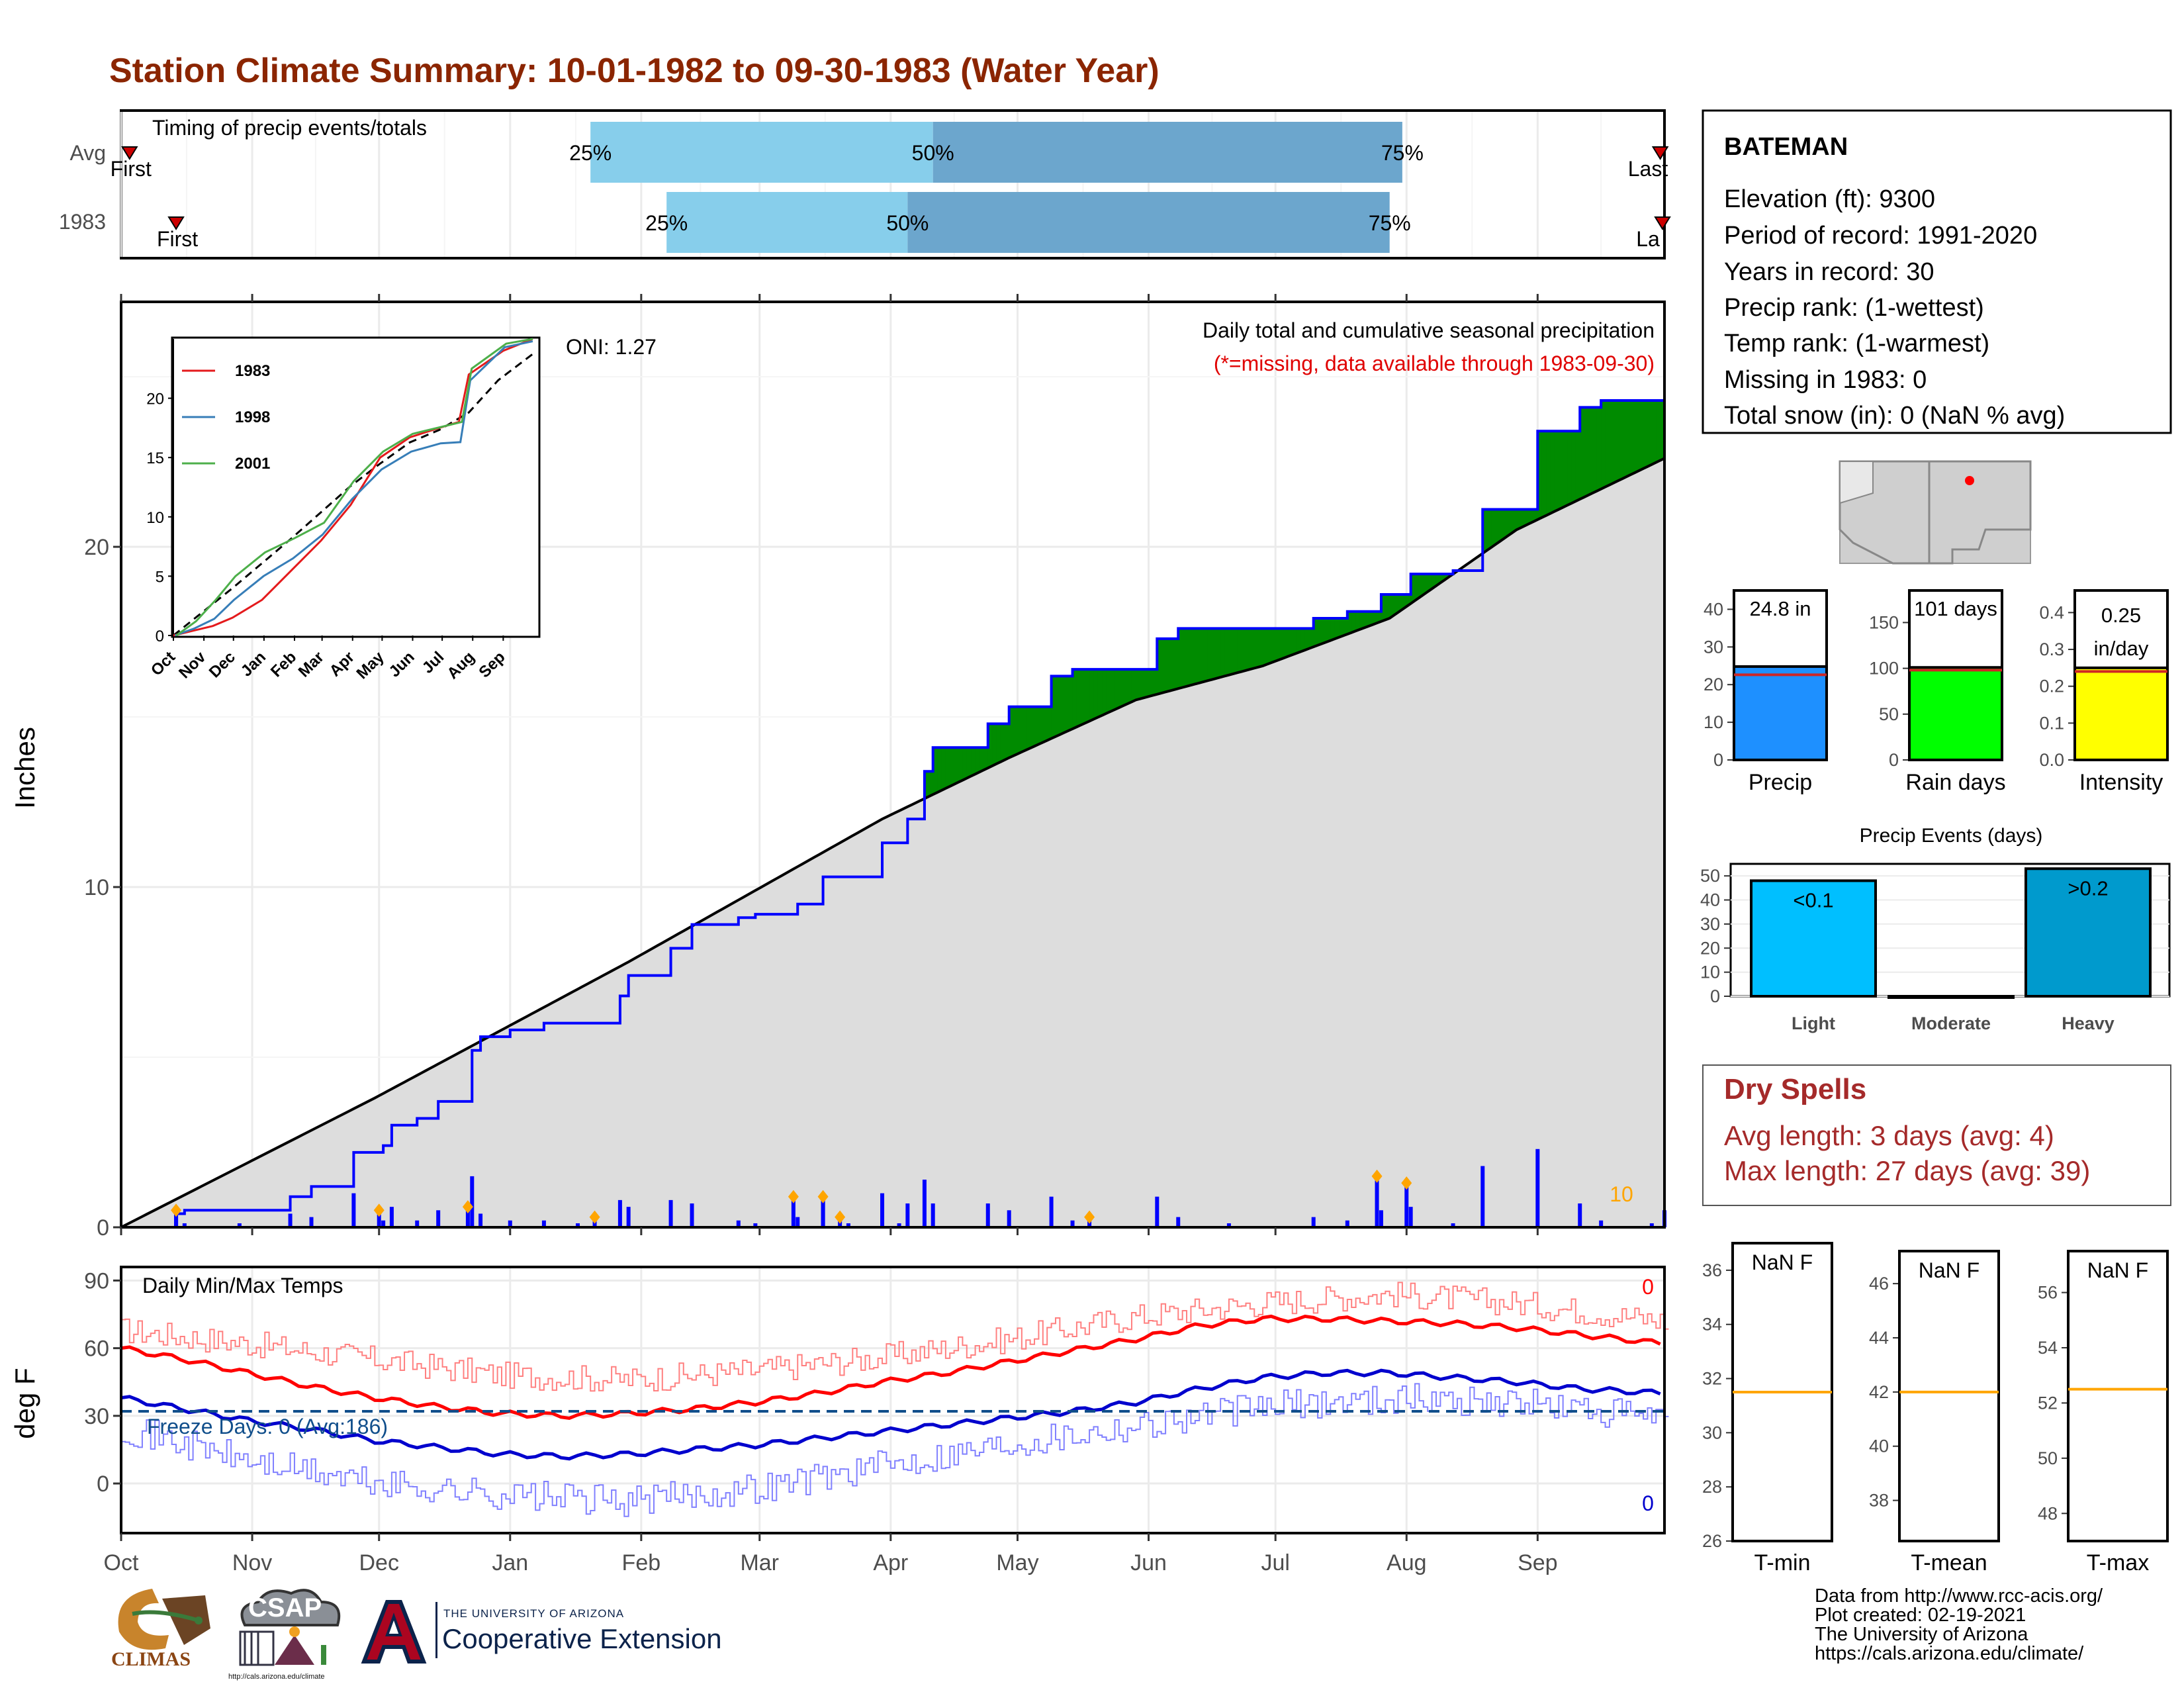 Image resolution: width=2184 pixels, height=1688 pixels. What do you see at coordinates (787, 222) in the screenshot?
I see `timing-bar-light-1983` at bounding box center [787, 222].